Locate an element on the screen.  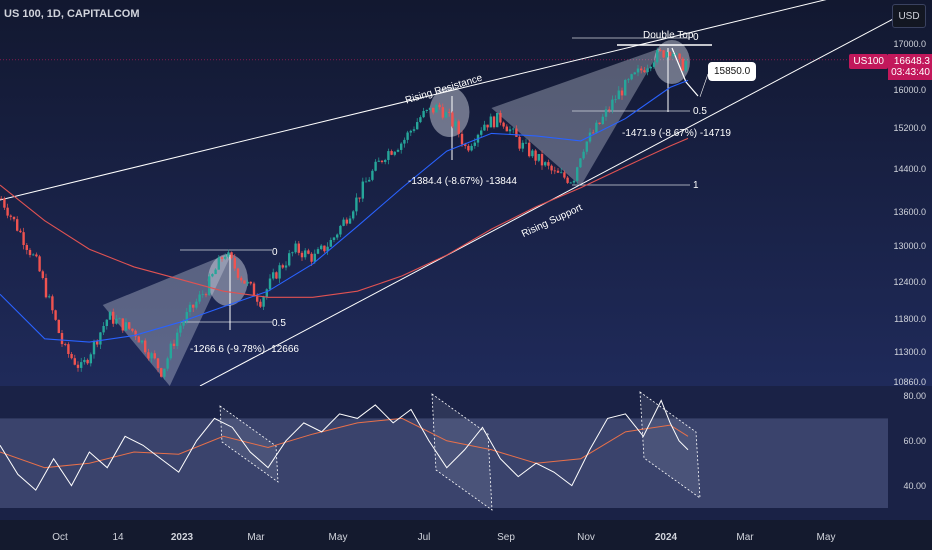
target-price-label: 15850.0 is located at coordinates (732, 71).